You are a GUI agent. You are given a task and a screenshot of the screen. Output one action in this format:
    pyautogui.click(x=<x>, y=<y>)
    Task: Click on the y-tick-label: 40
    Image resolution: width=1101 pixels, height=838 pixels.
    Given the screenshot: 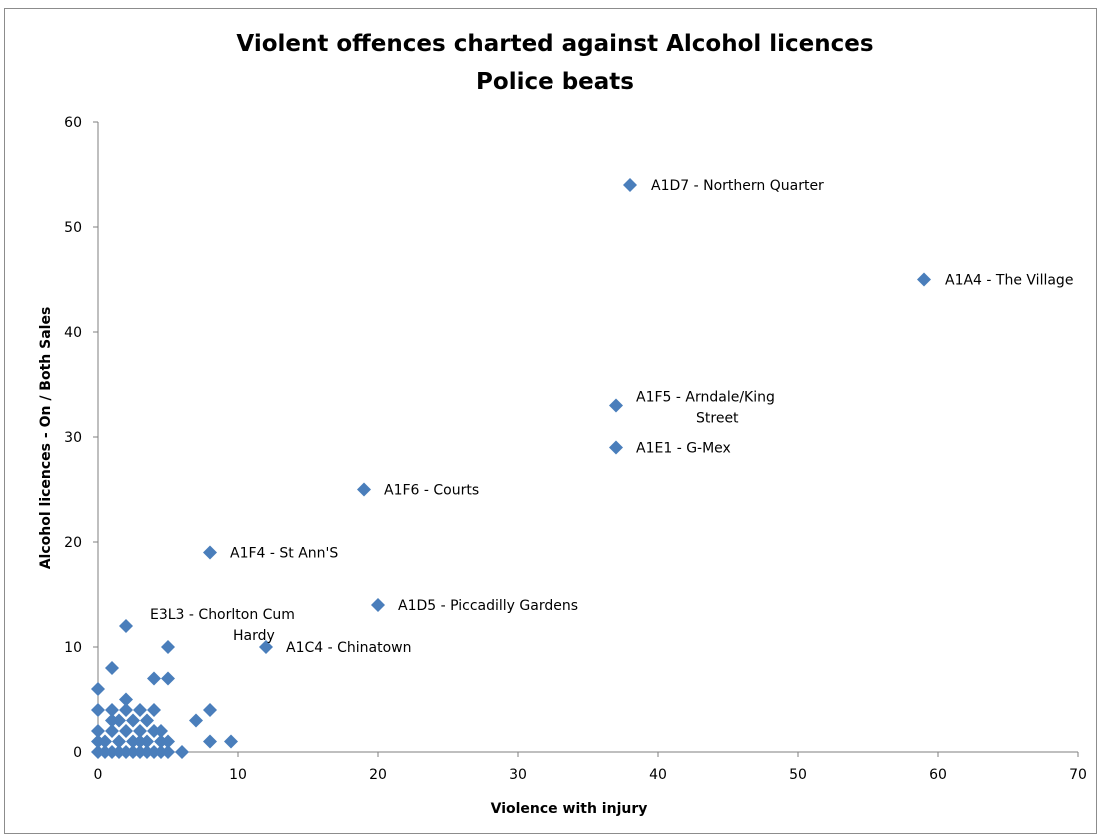 What is the action you would take?
    pyautogui.click(x=73, y=333)
    